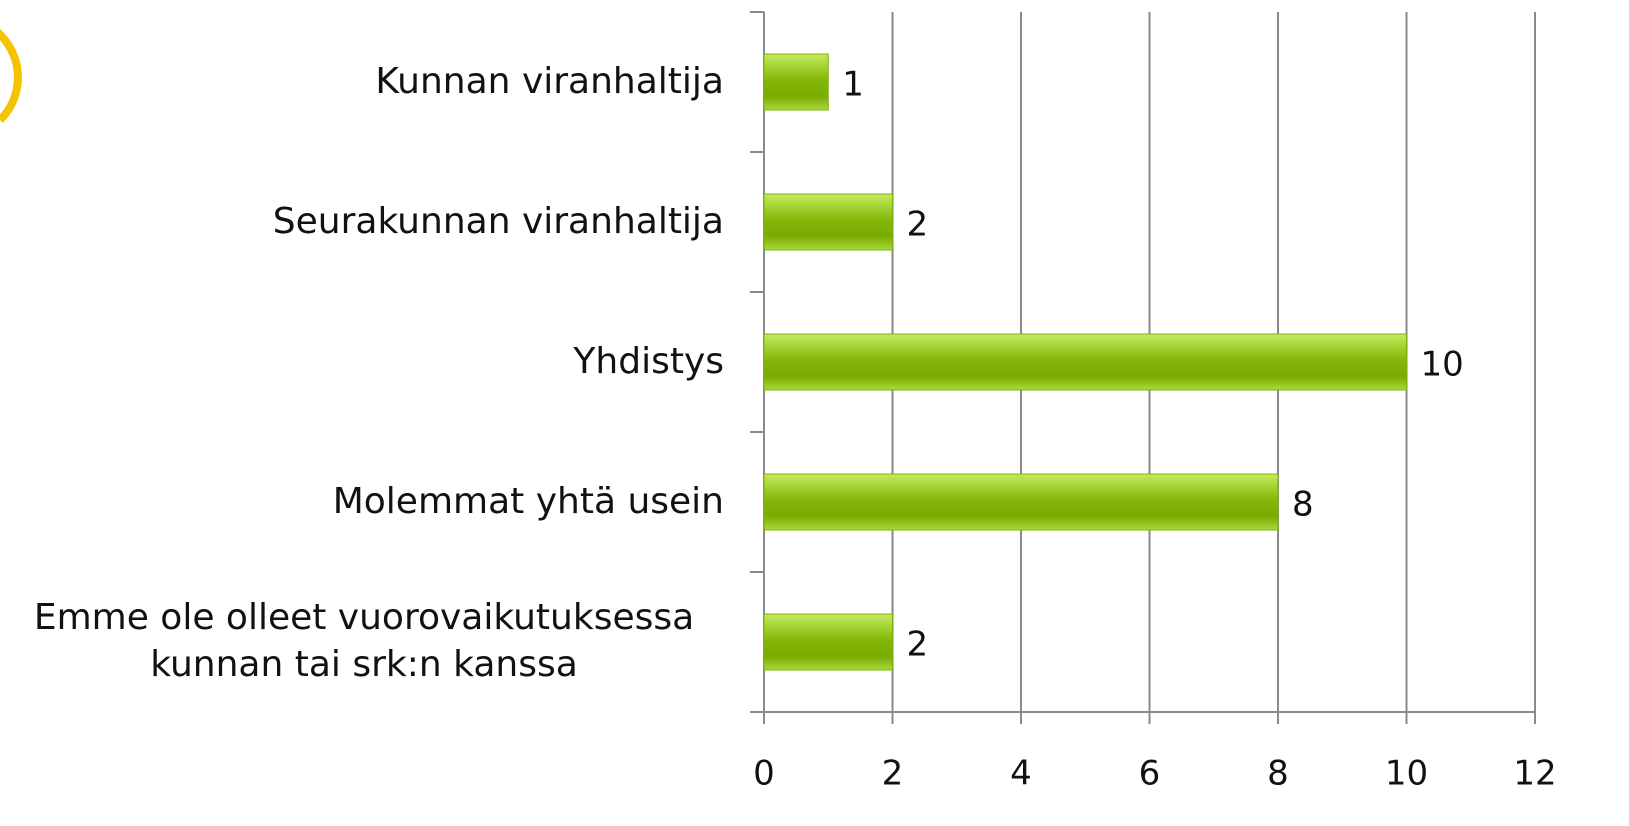 The height and width of the screenshot is (826, 1629). I want to click on x-tick-label: 2, so click(893, 774).